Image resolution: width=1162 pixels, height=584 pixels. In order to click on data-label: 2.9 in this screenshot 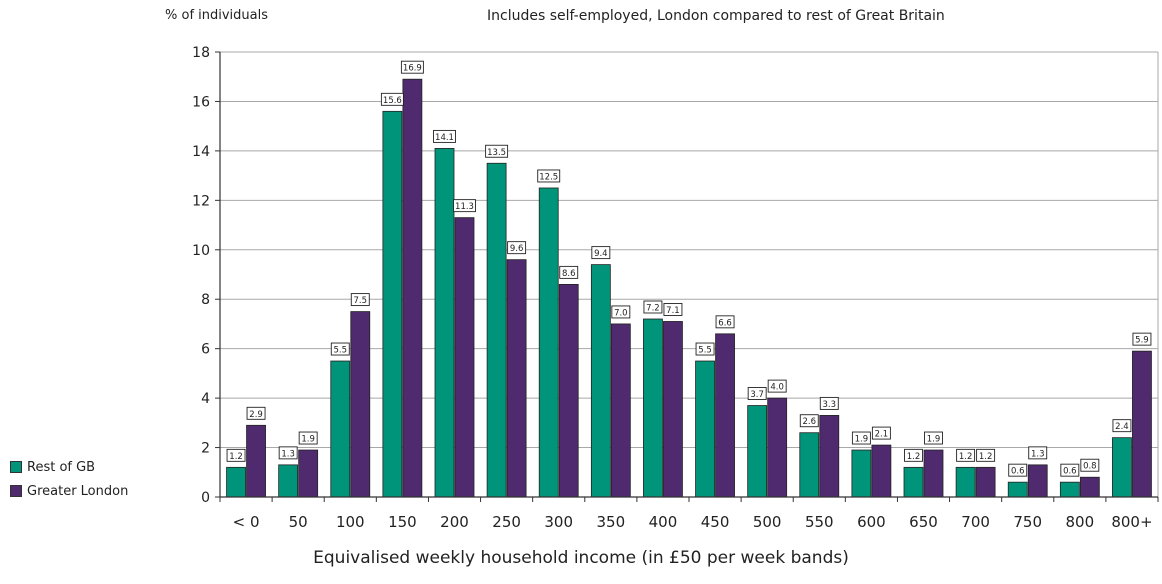, I will do `click(256, 415)`.